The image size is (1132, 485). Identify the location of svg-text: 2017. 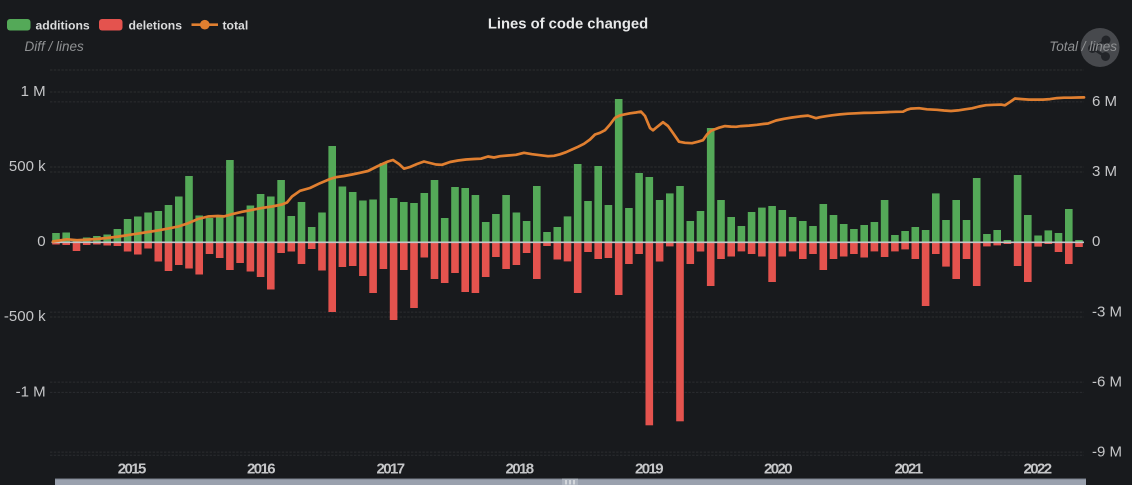
(391, 468).